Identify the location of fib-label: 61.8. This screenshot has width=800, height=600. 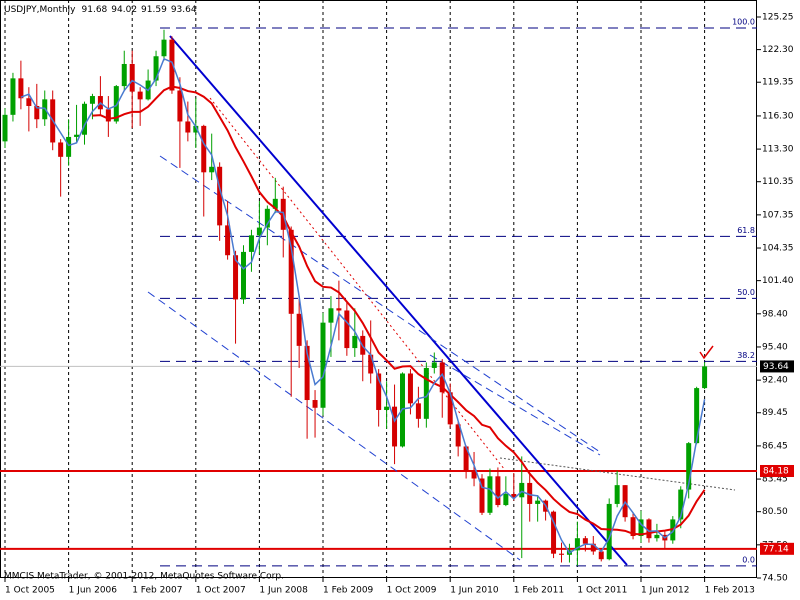
(746, 230).